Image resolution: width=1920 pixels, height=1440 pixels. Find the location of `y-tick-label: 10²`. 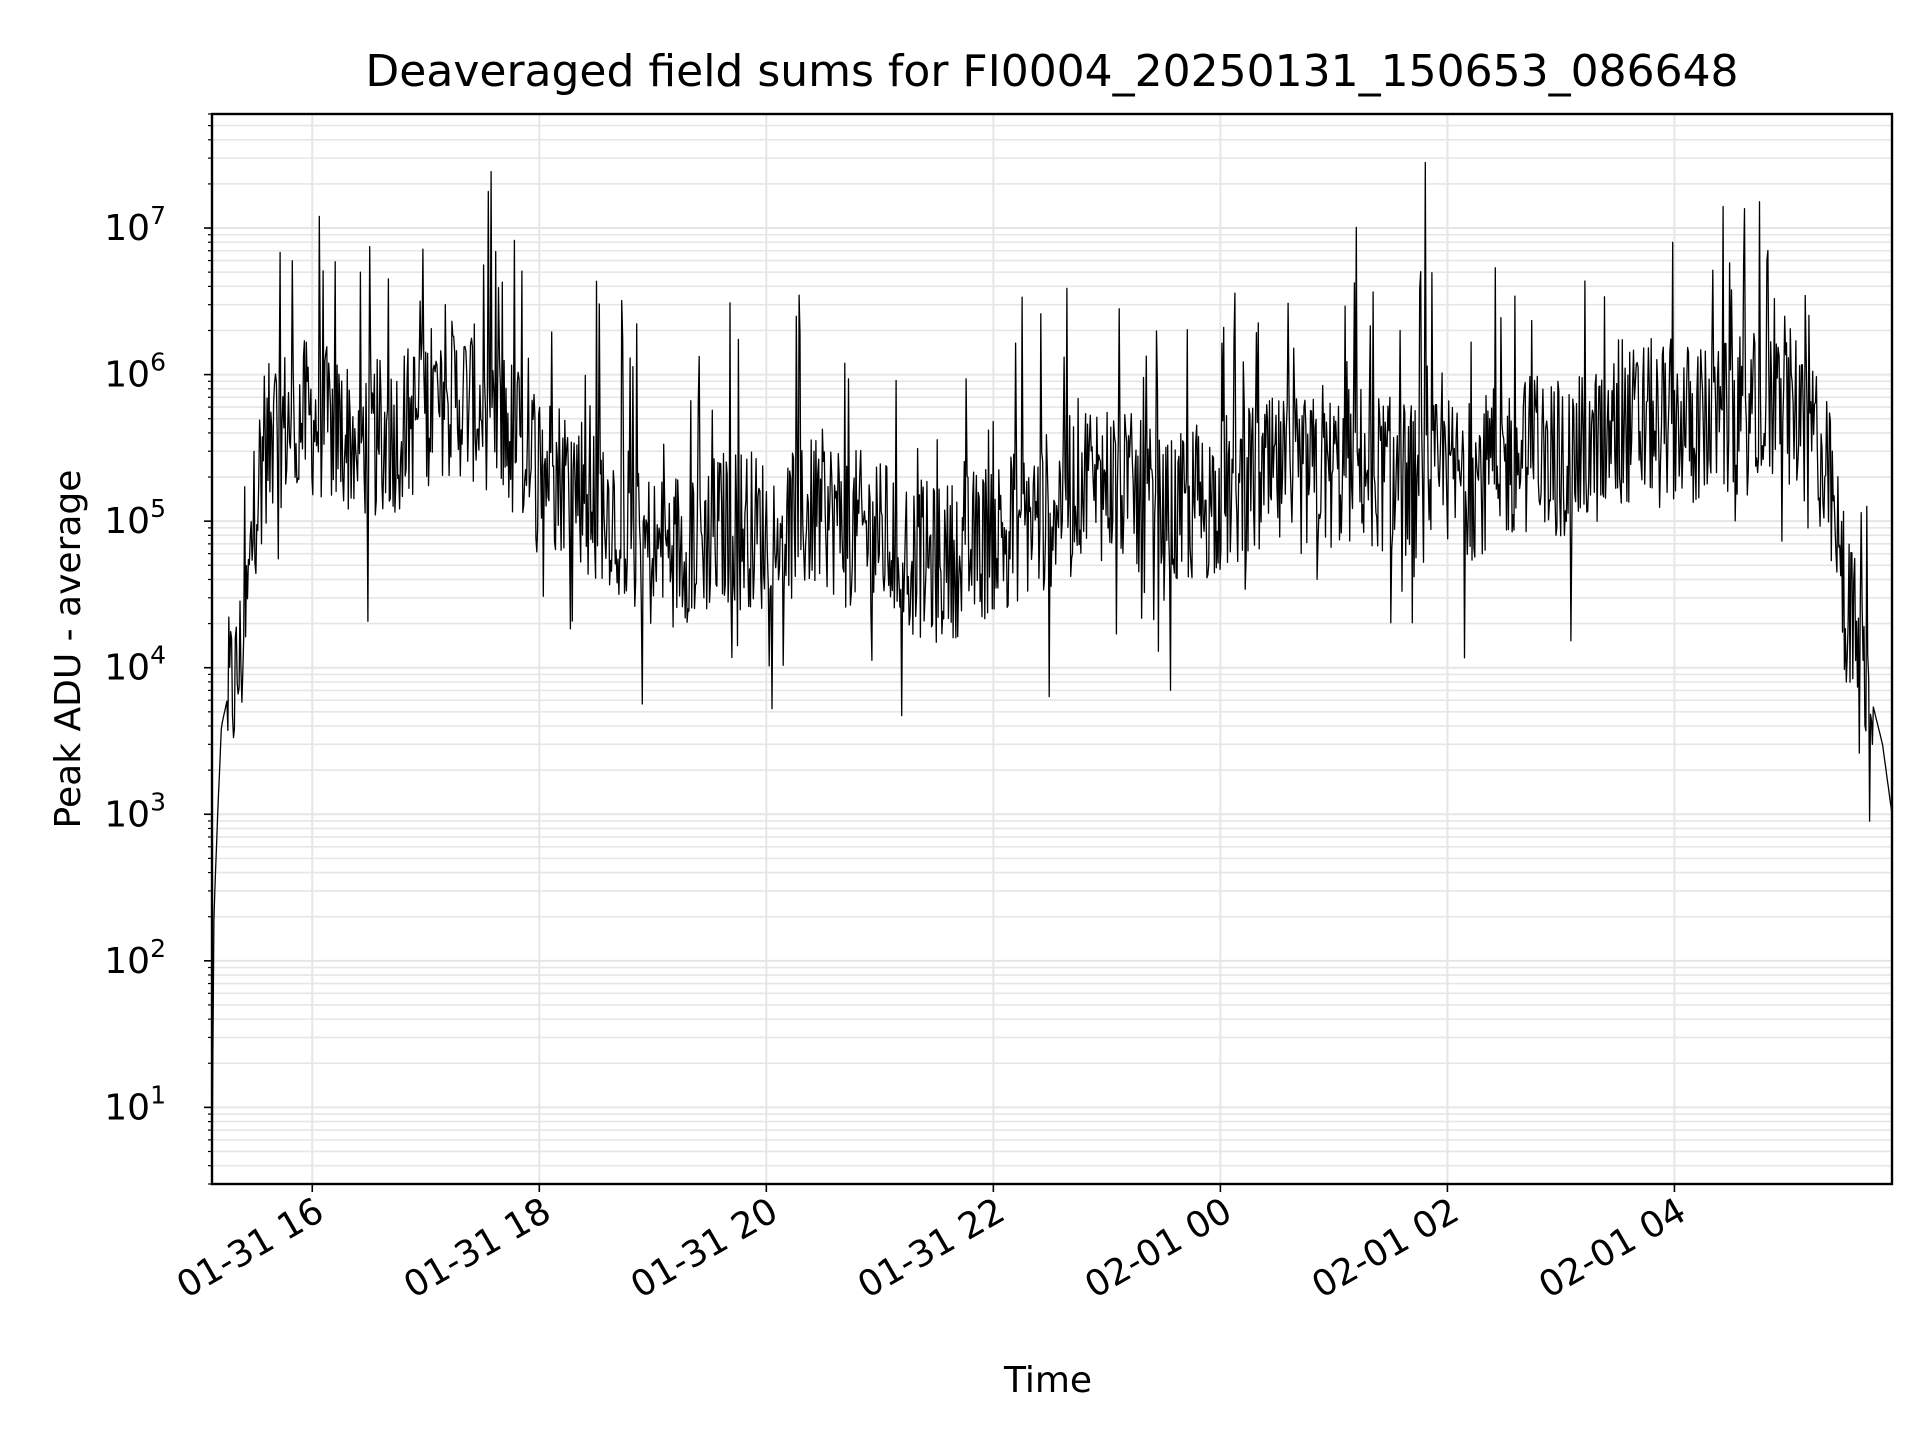

y-tick-label: 10² is located at coordinates (135, 958).